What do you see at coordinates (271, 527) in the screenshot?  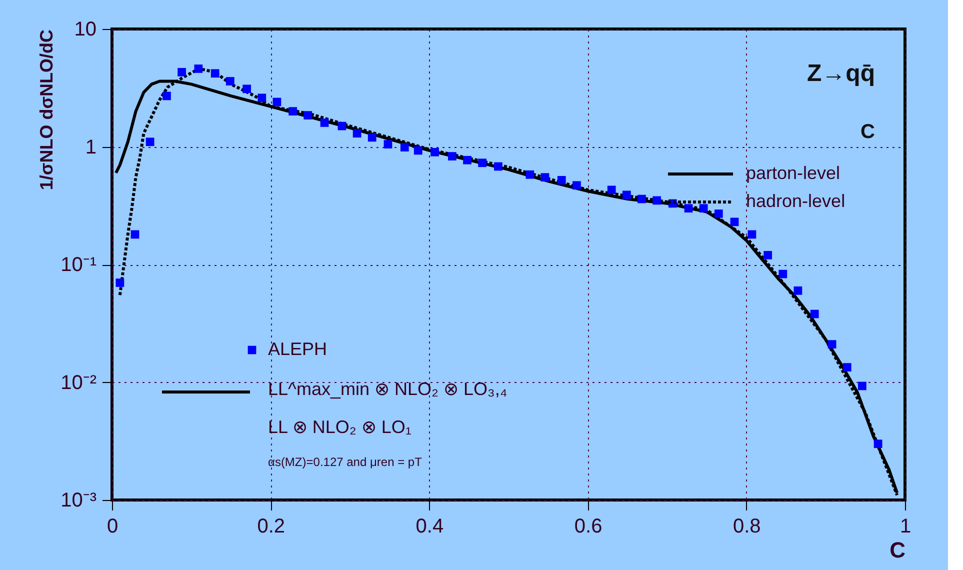 I see `x-tick-label: 0.2` at bounding box center [271, 527].